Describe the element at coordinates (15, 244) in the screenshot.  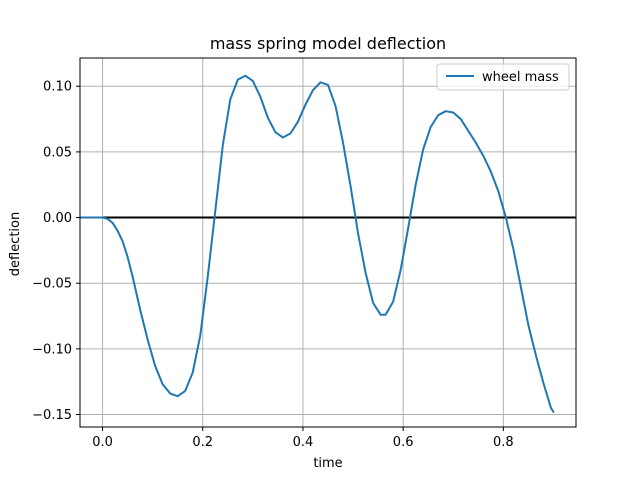
I see `y-axis-label: deflection` at that location.